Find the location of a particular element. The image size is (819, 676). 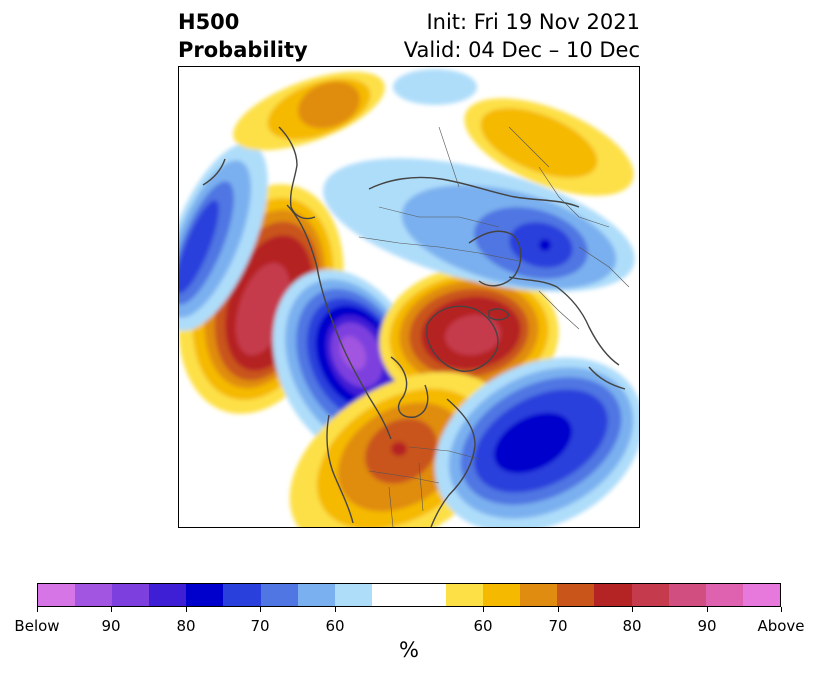

coast-europe is located at coordinates (564, 321).